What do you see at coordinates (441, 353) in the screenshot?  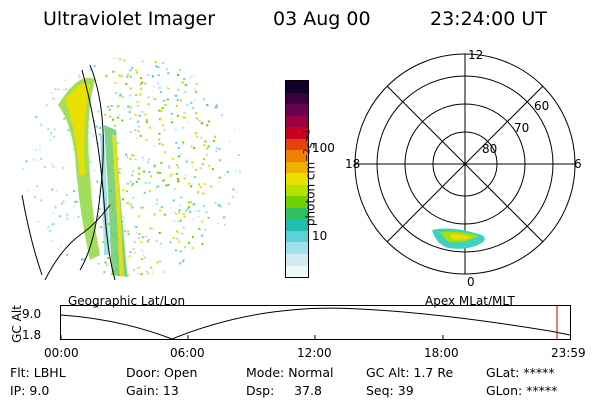 I see `timeline-xtick-1800: 18:00` at bounding box center [441, 353].